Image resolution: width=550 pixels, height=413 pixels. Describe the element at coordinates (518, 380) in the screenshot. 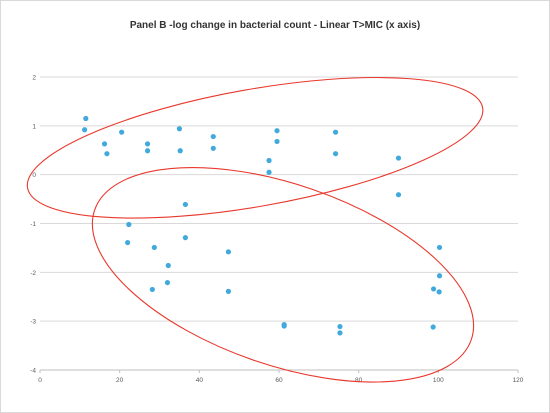

I see `x-tick-label: 120` at that location.